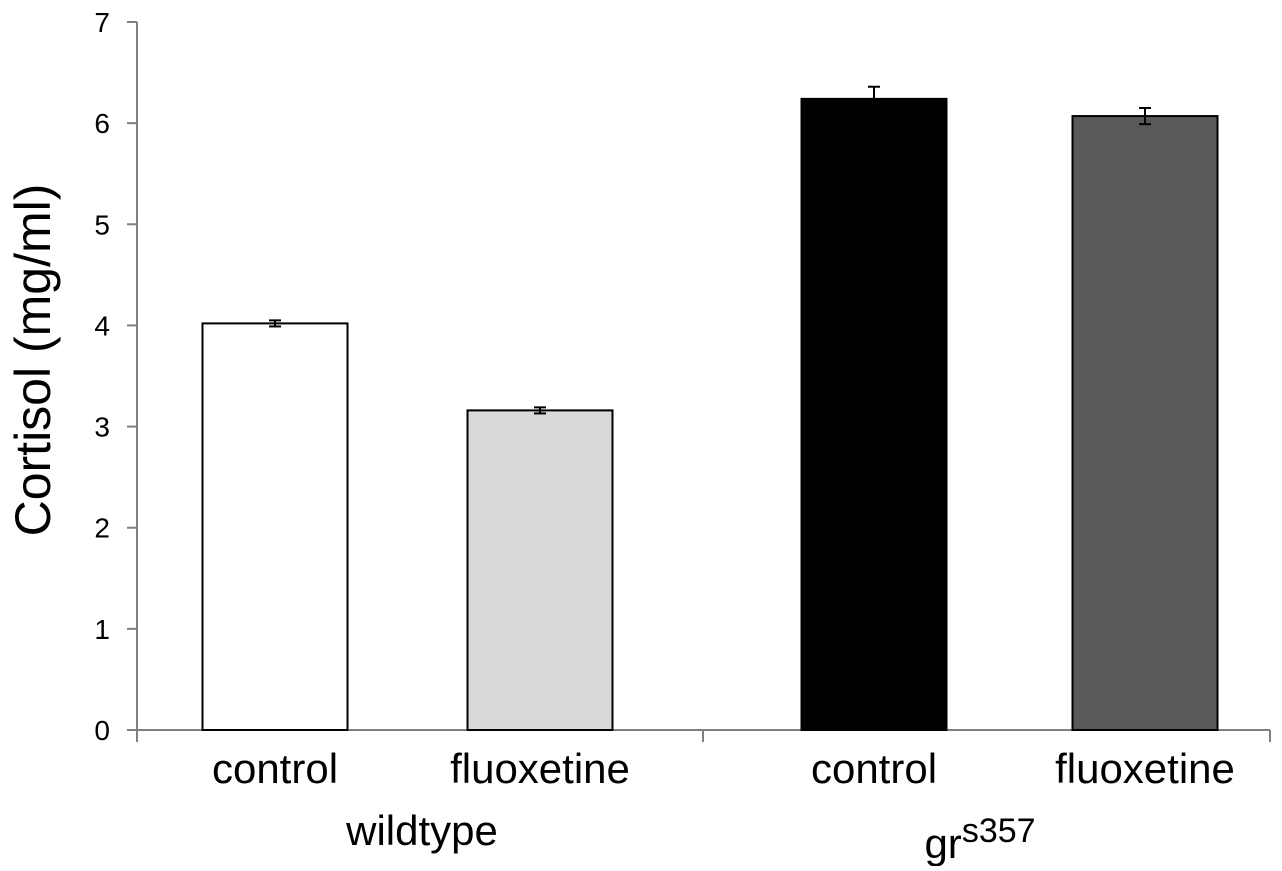 The height and width of the screenshot is (871, 1282). Describe the element at coordinates (102, 629) in the screenshot. I see `y-tick-label: 1` at that location.